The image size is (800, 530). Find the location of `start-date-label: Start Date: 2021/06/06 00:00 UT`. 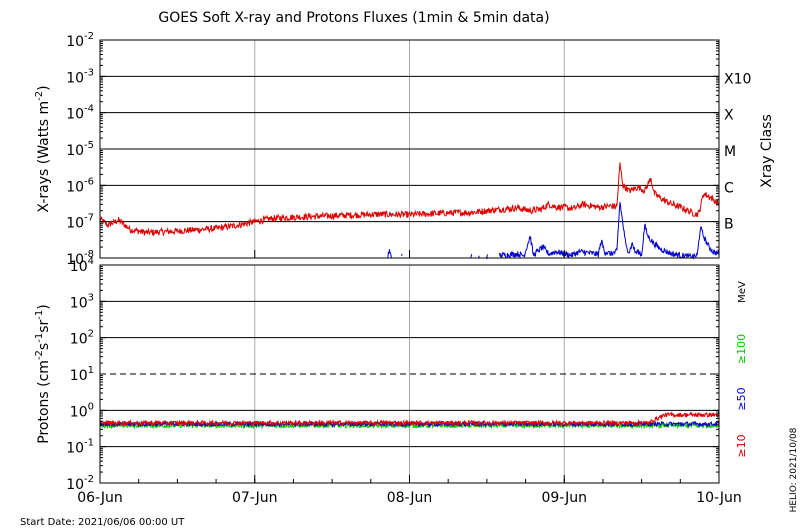

start-date-label: Start Date: 2021/06/06 00:00 UT is located at coordinates (102, 522).